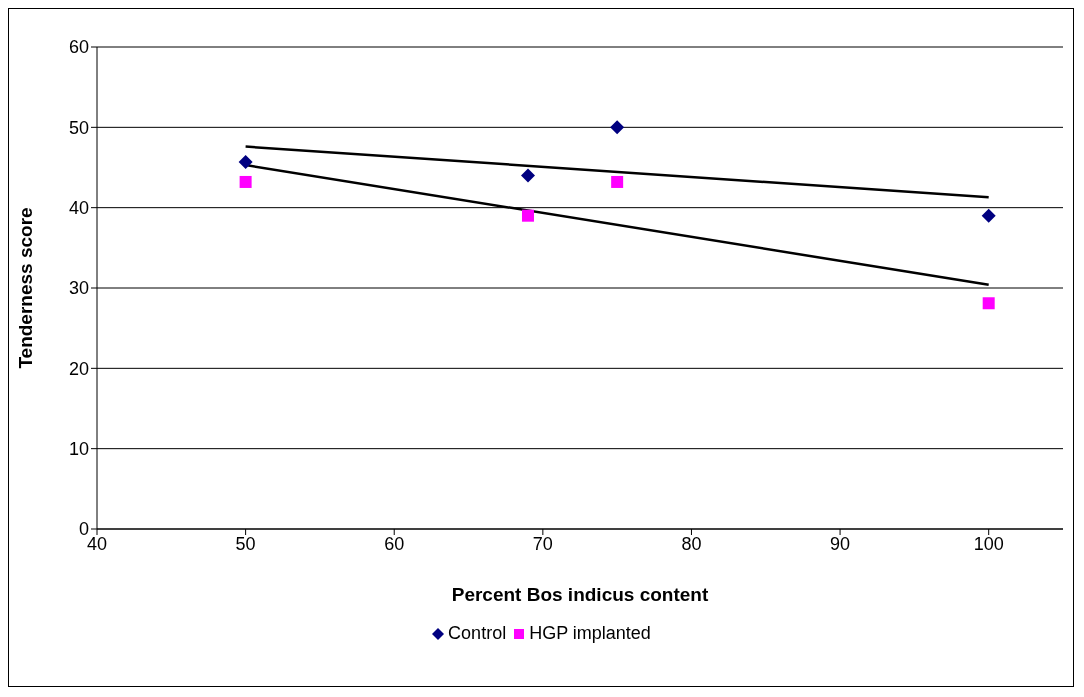  I want to click on x-tick-label: 70, so click(542, 543).